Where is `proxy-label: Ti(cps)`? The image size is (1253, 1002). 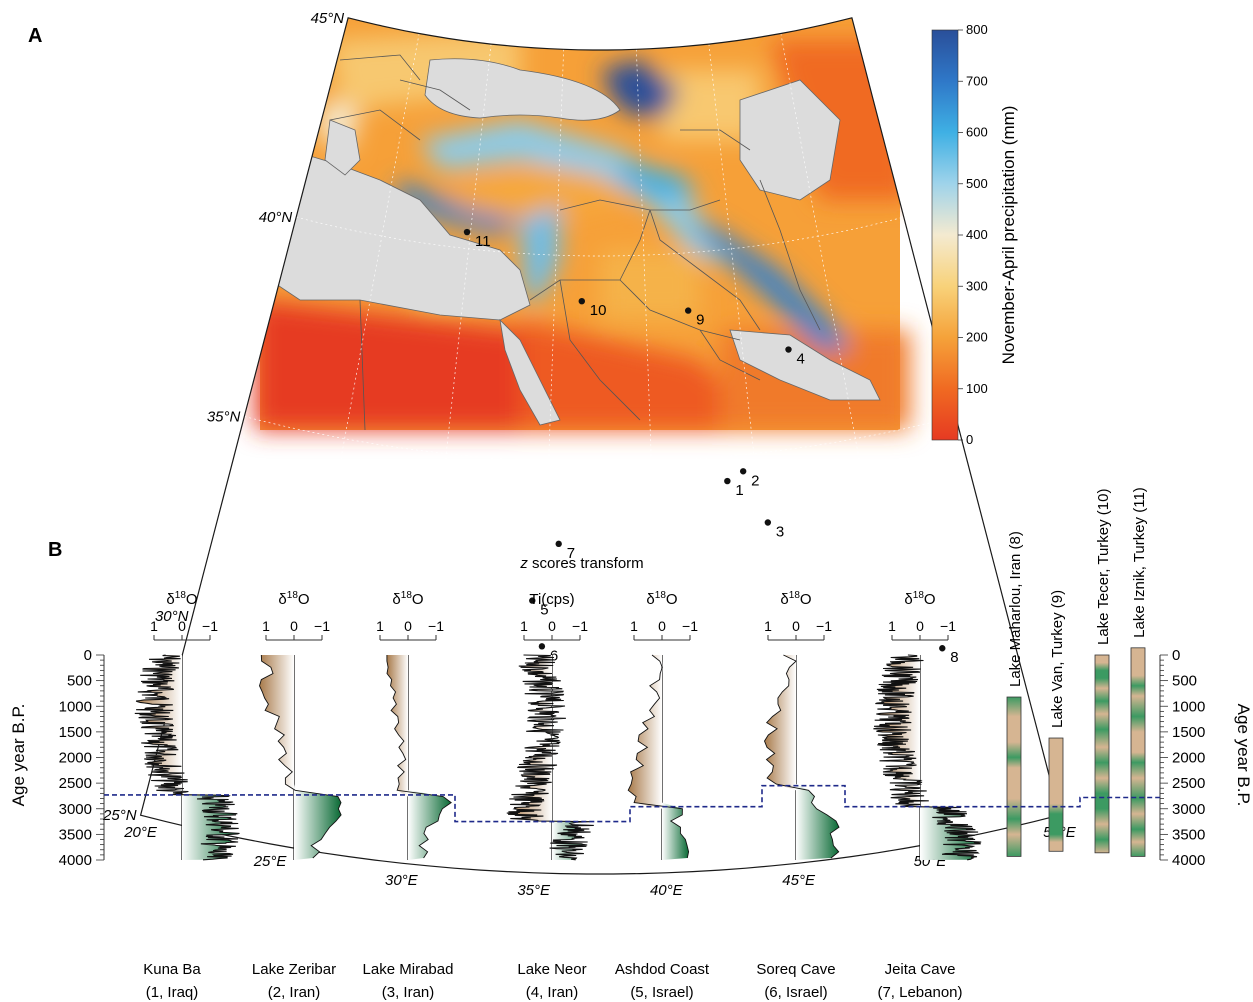 proxy-label: Ti(cps) is located at coordinates (551, 599).